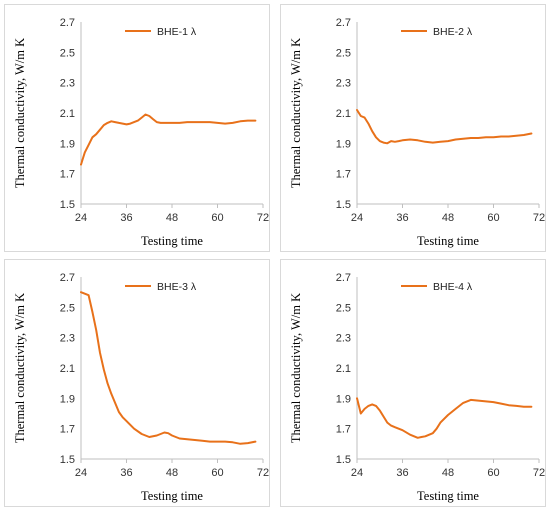  What do you see at coordinates (177, 32) in the screenshot?
I see `legend-label: BHE-1 λ` at bounding box center [177, 32].